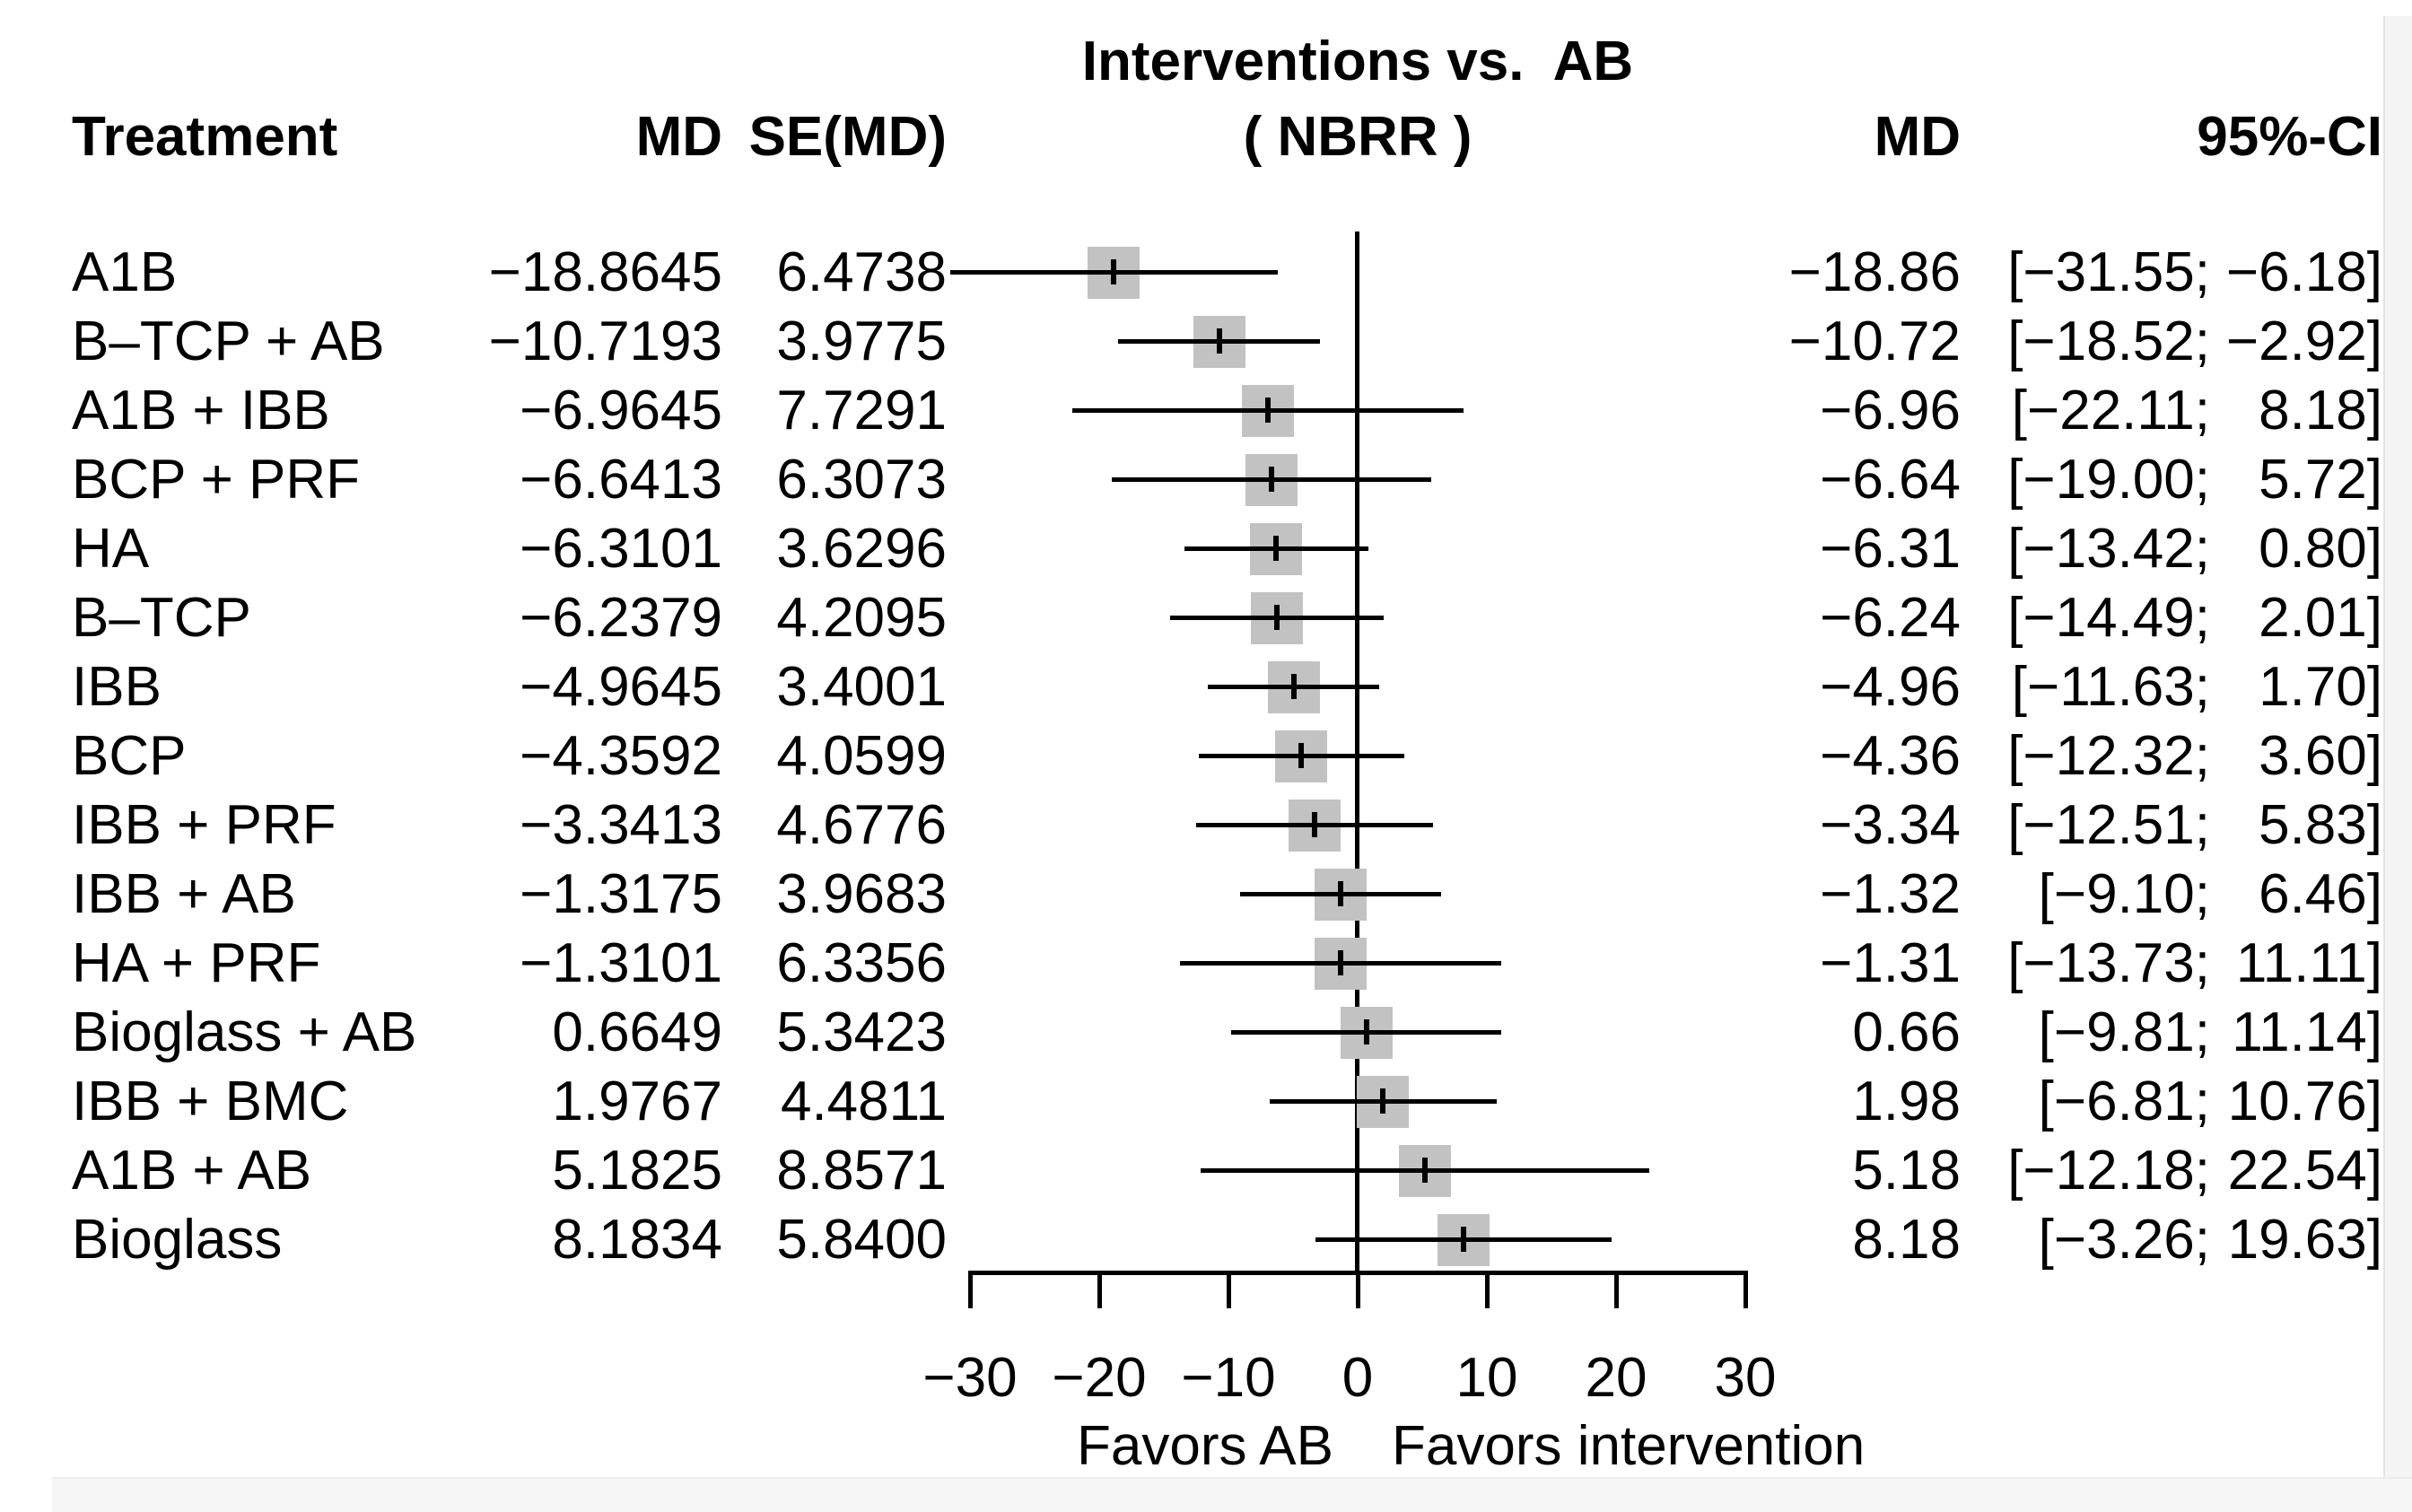 This screenshot has height=1512, width=2412. What do you see at coordinates (2397, 764) in the screenshot?
I see `page-edge-right` at bounding box center [2397, 764].